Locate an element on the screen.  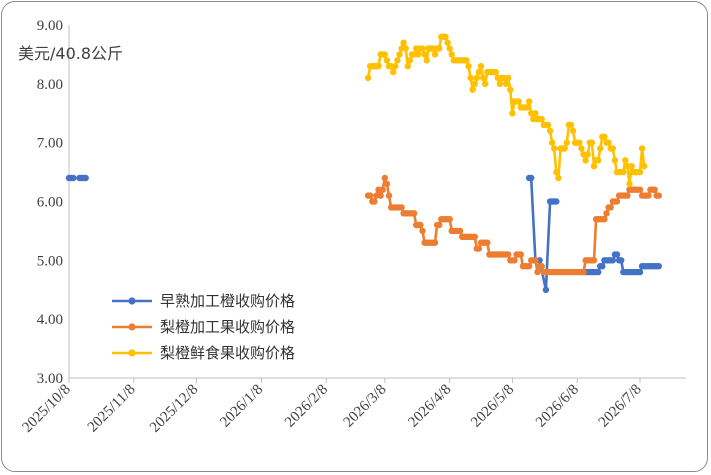
y-tick-label: 3.00 is located at coordinates (50, 379).